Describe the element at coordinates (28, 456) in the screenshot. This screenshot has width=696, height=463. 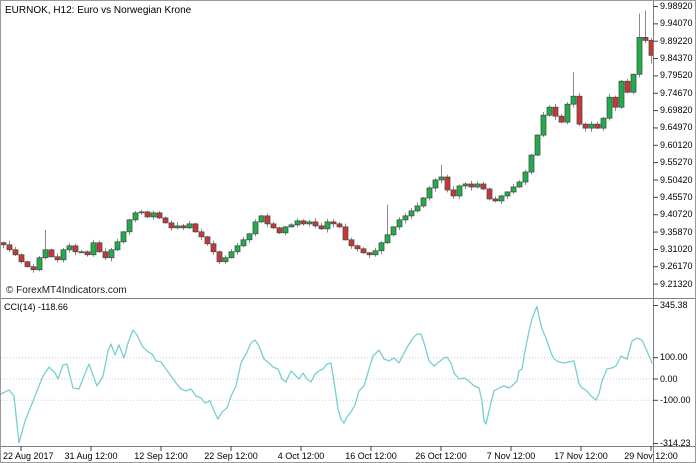
I see `time-axis-label: 22 Aug 2017` at that location.